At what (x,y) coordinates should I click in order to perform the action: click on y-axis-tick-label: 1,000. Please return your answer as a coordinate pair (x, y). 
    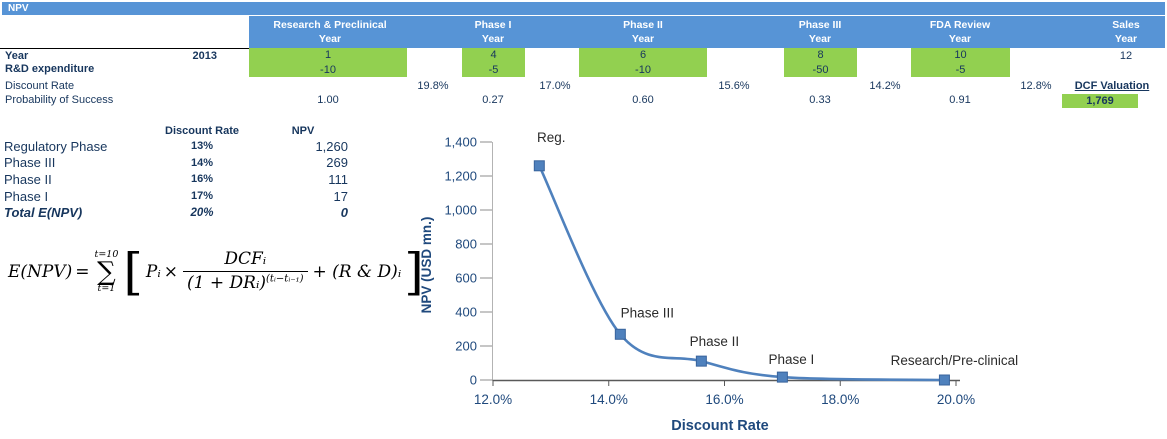
    Looking at the image, I should click on (460, 210).